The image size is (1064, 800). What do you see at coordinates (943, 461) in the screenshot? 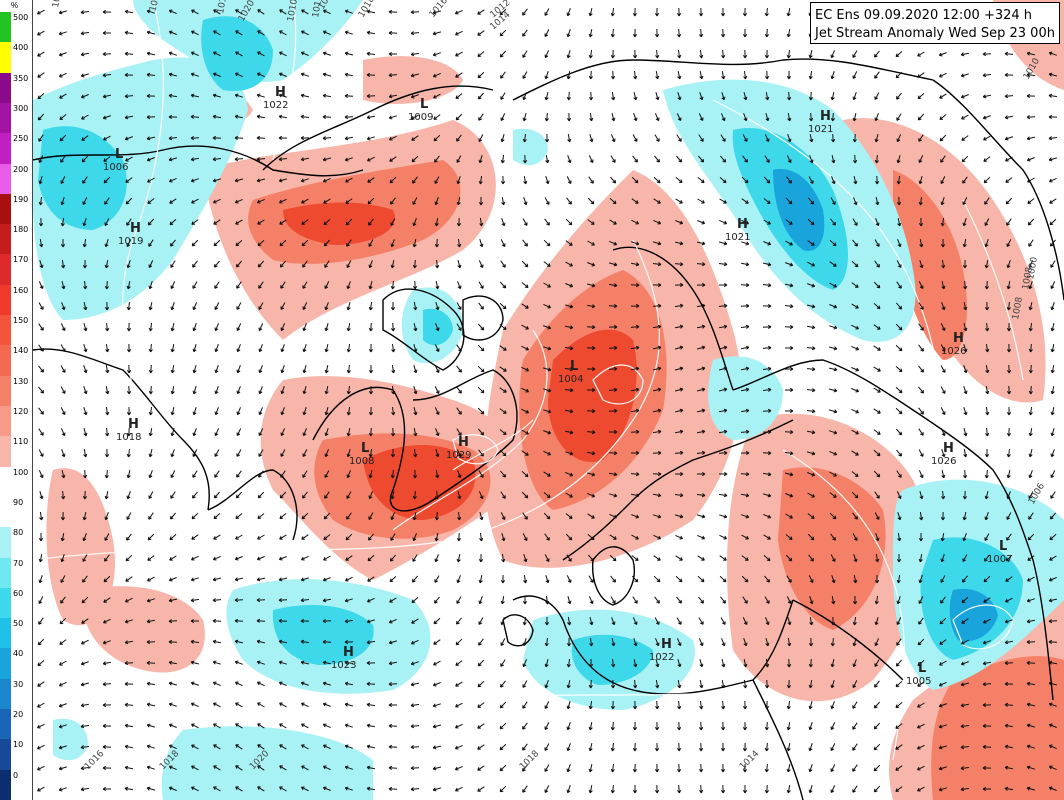
I see `pressure-value: 1026` at bounding box center [943, 461].